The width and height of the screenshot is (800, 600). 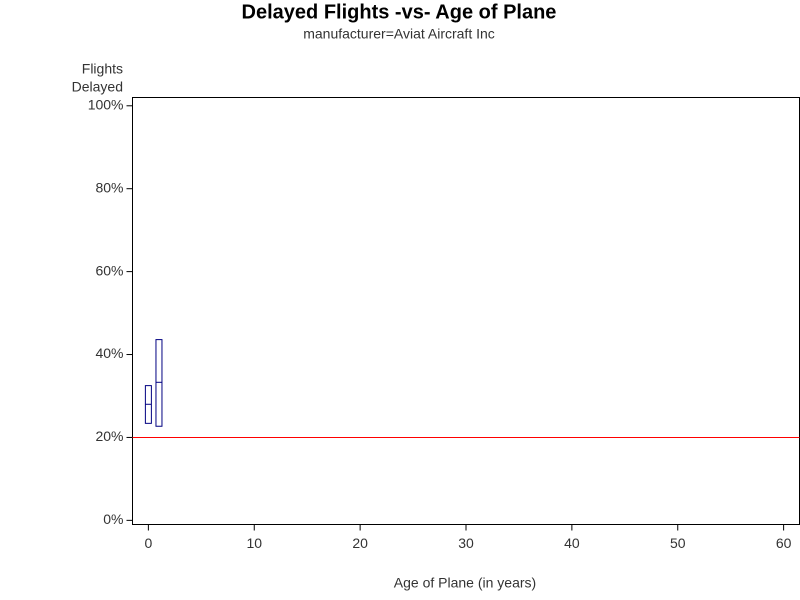 I want to click on x-tick-label: 50, so click(x=678, y=543).